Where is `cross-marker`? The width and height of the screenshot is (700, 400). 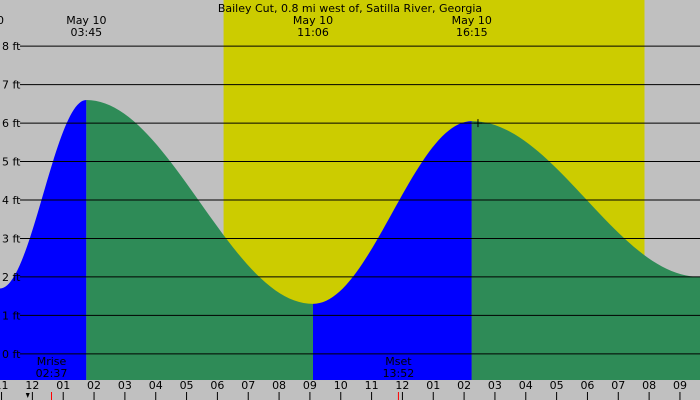 cross-marker is located at coordinates (477, 123).